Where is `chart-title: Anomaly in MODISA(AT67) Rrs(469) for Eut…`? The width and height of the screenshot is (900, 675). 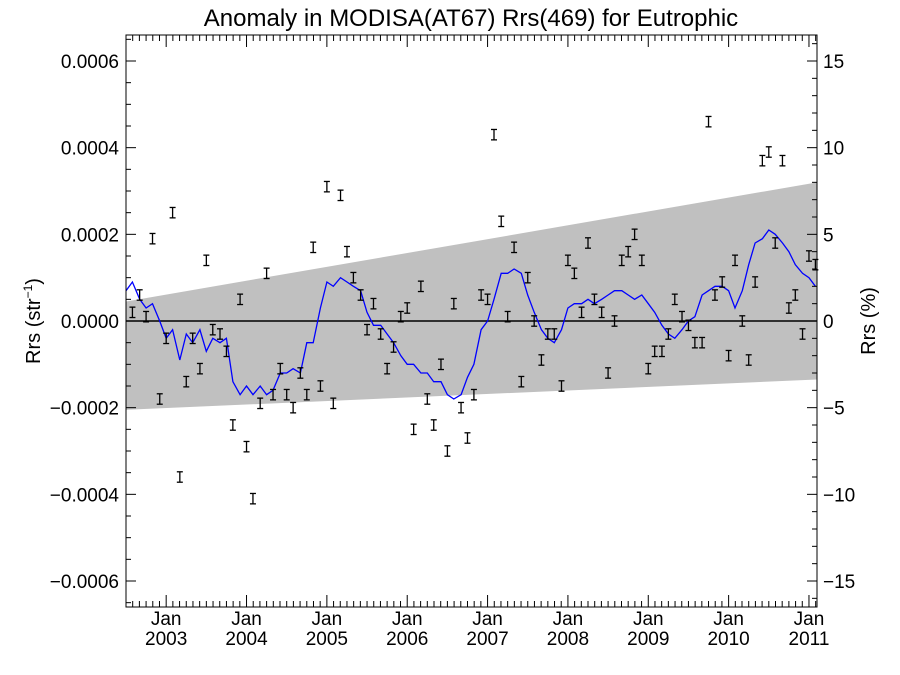 chart-title: Anomaly in MODISA(AT67) Rrs(469) for Eut… is located at coordinates (471, 18).